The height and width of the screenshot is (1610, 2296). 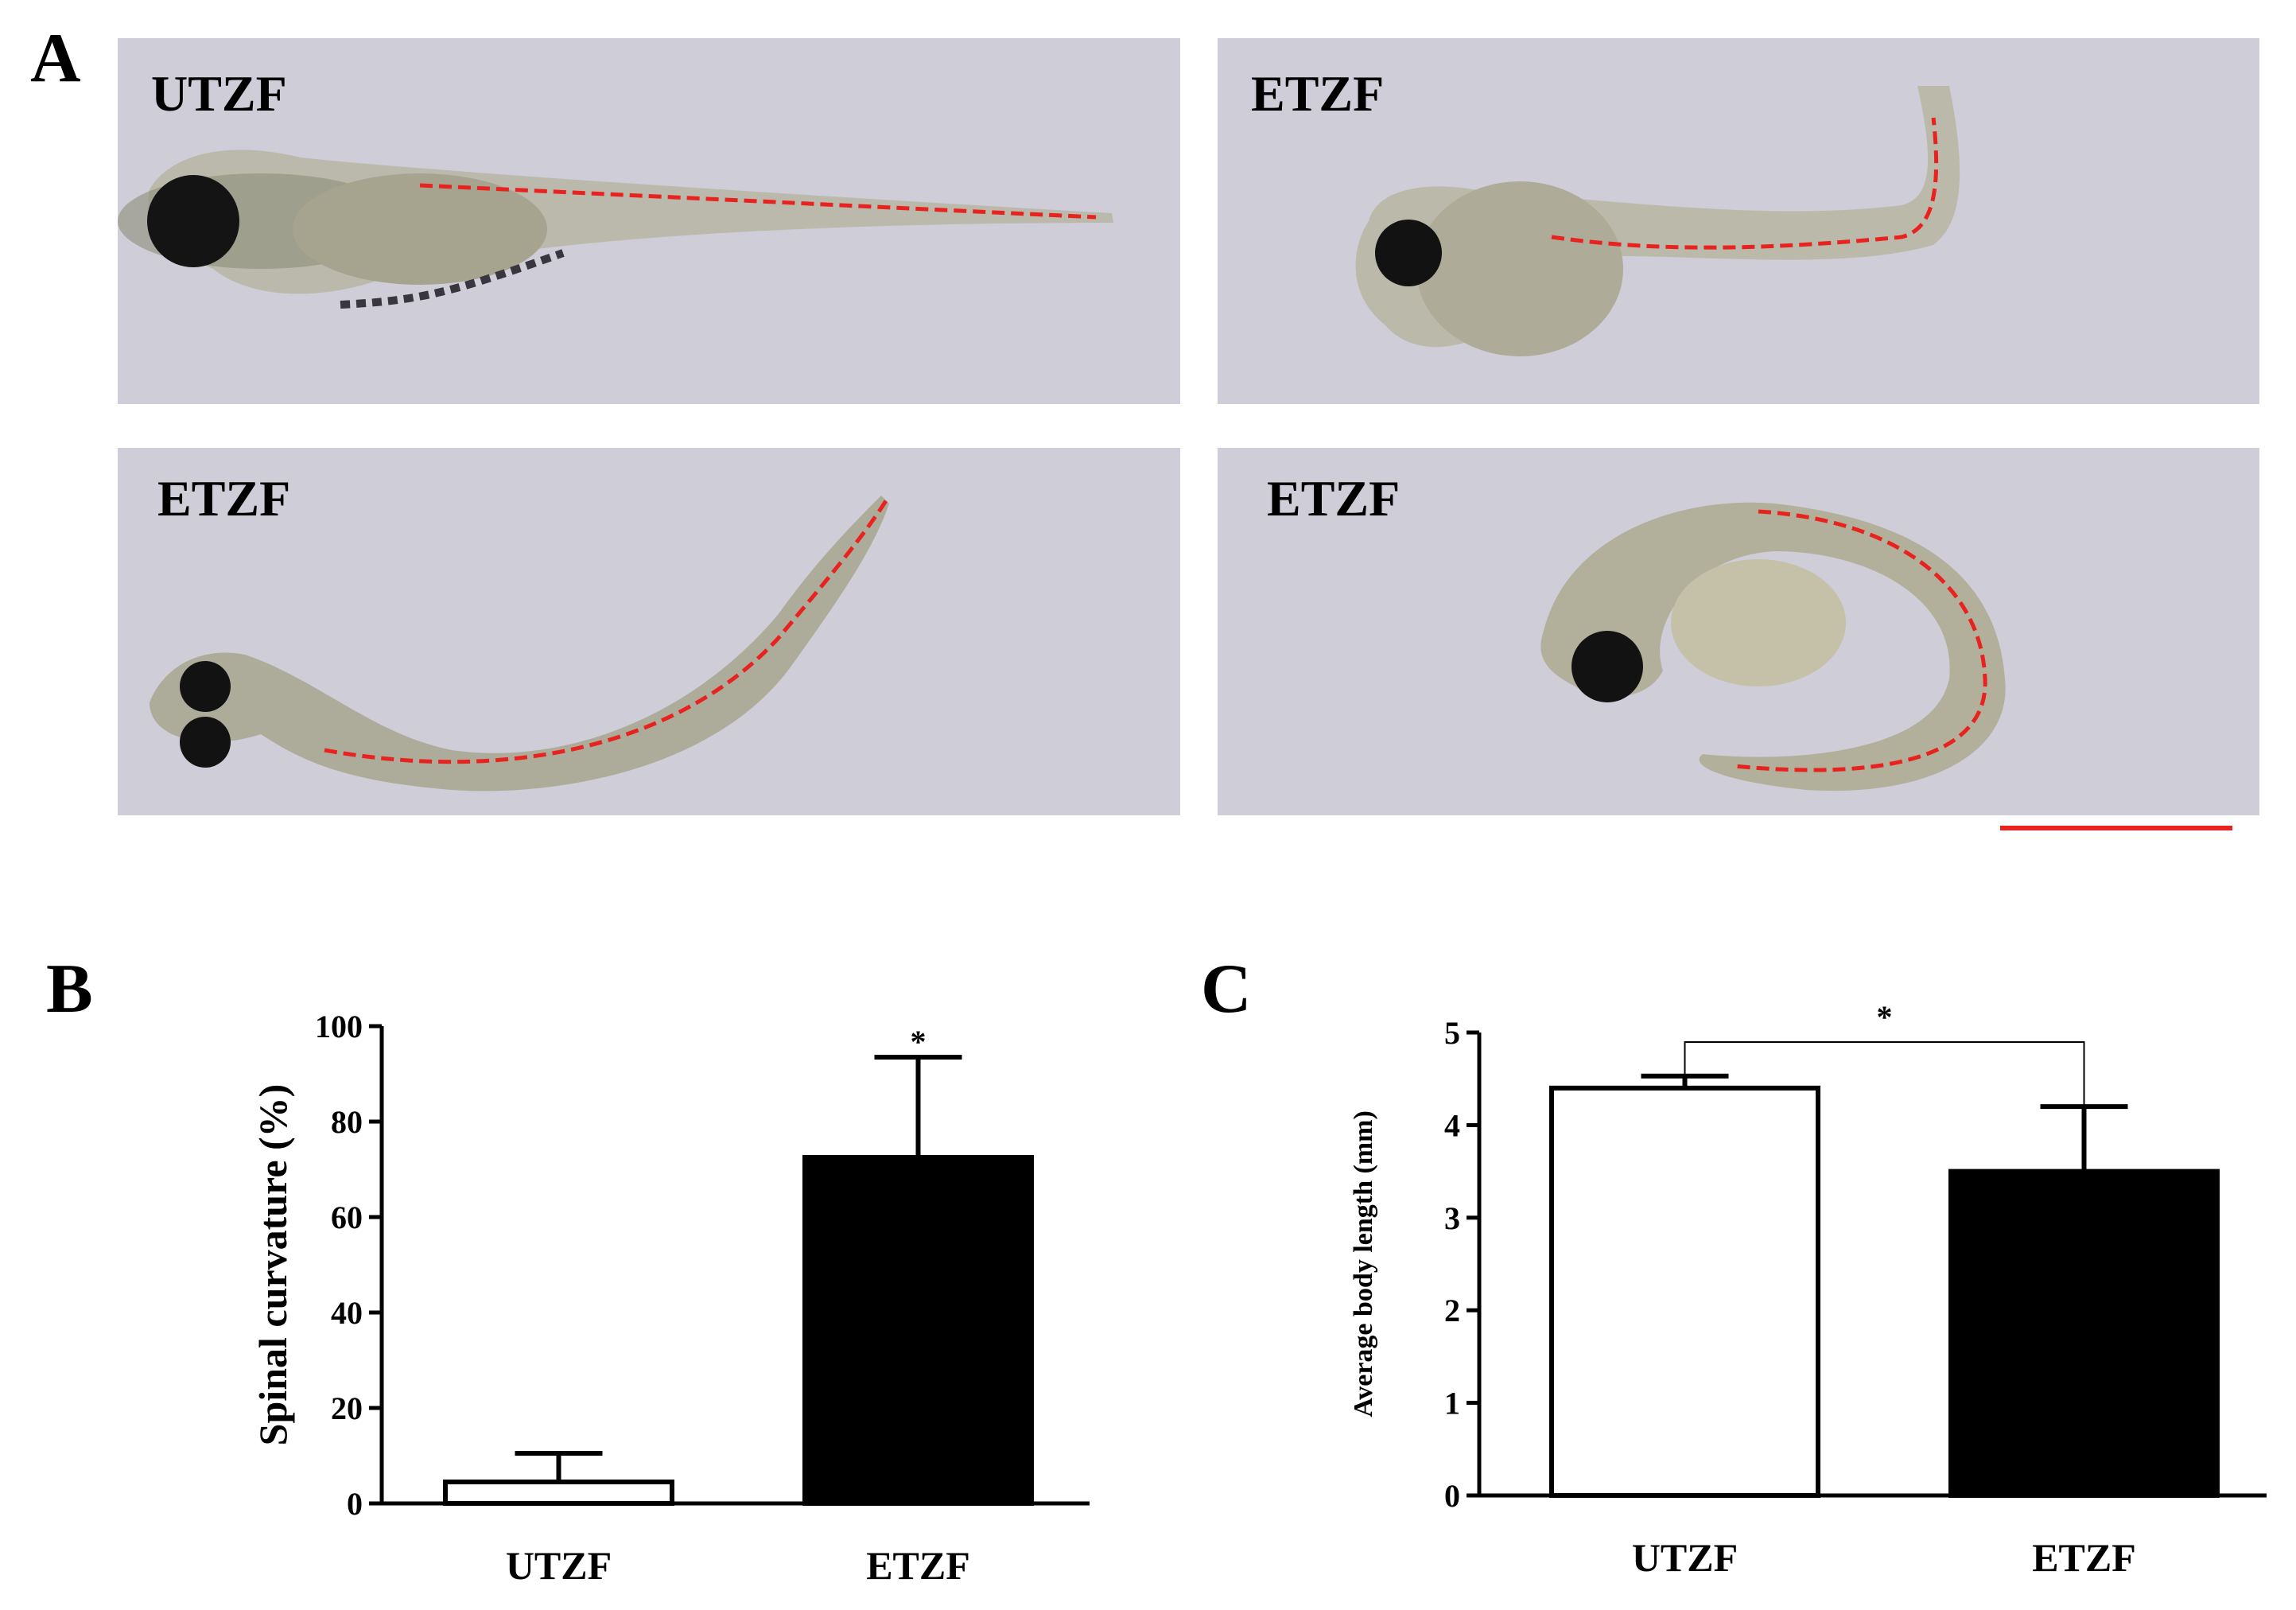 What do you see at coordinates (55, 58) in the screenshot?
I see `panel-a-letter: A` at bounding box center [55, 58].